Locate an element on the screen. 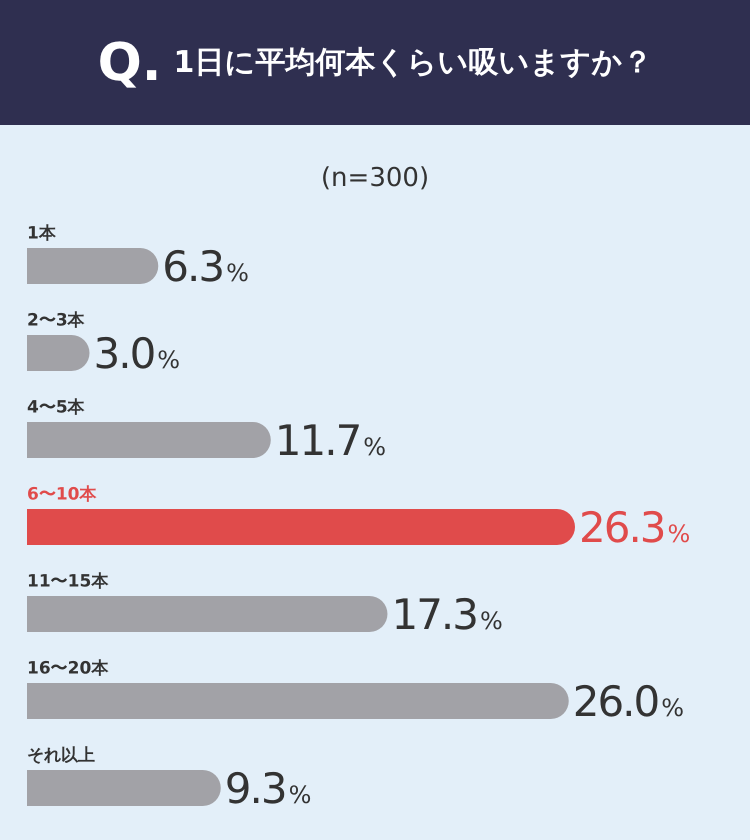  data-label: 26.0% is located at coordinates (628, 701).